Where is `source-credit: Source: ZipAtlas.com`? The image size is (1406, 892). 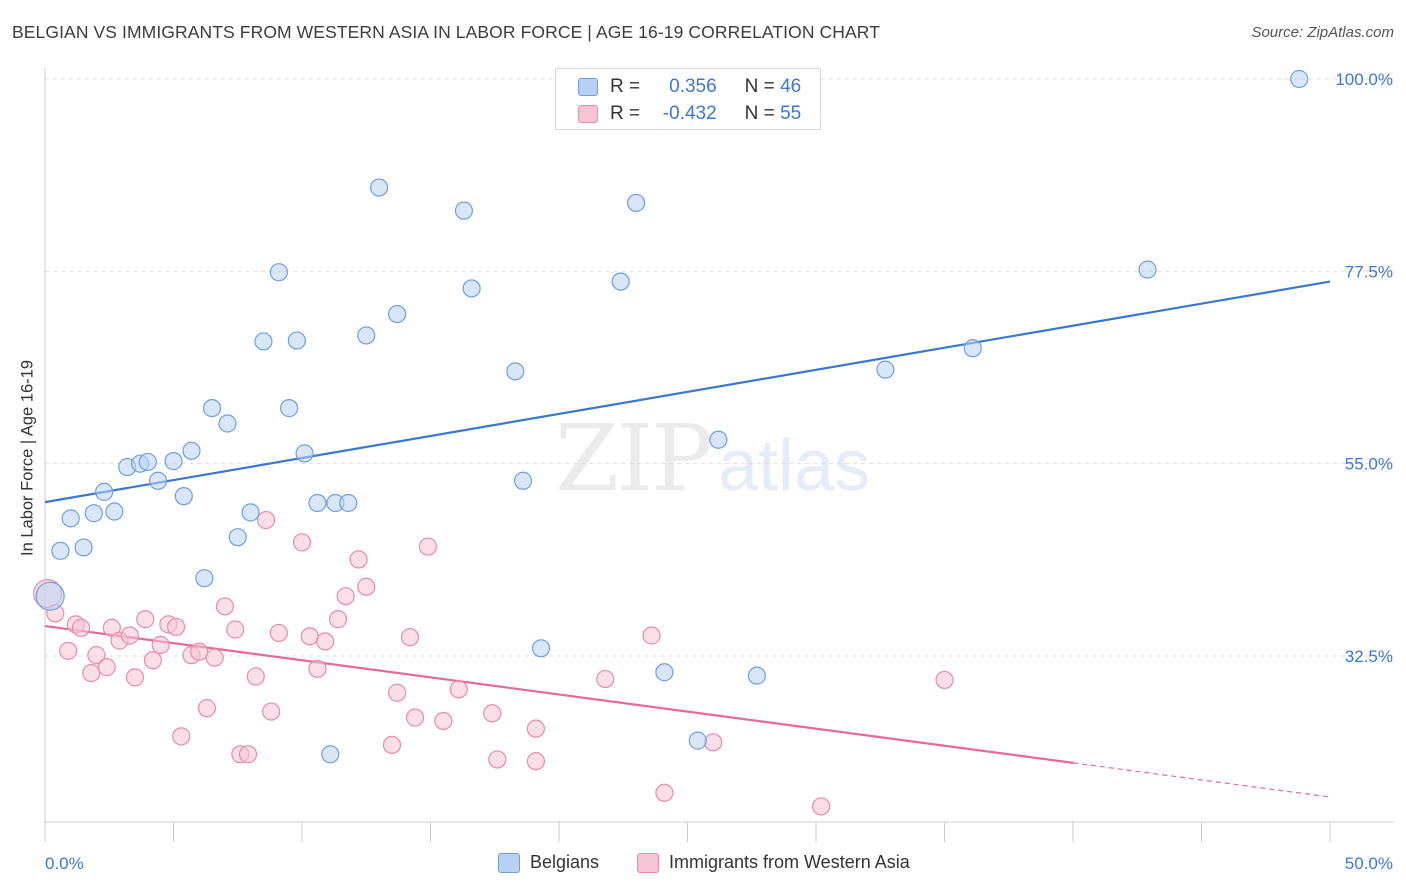 source-credit: Source: ZipAtlas.com is located at coordinates (1322, 32).